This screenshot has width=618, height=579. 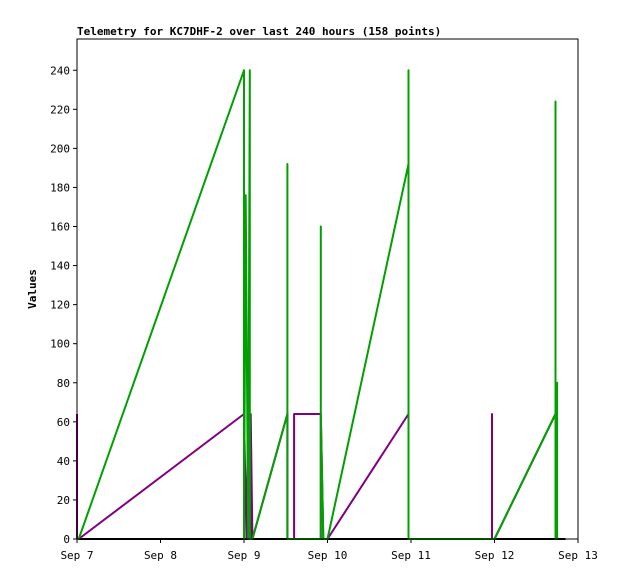 I want to click on y-tick-label: 80, so click(x=63, y=383).